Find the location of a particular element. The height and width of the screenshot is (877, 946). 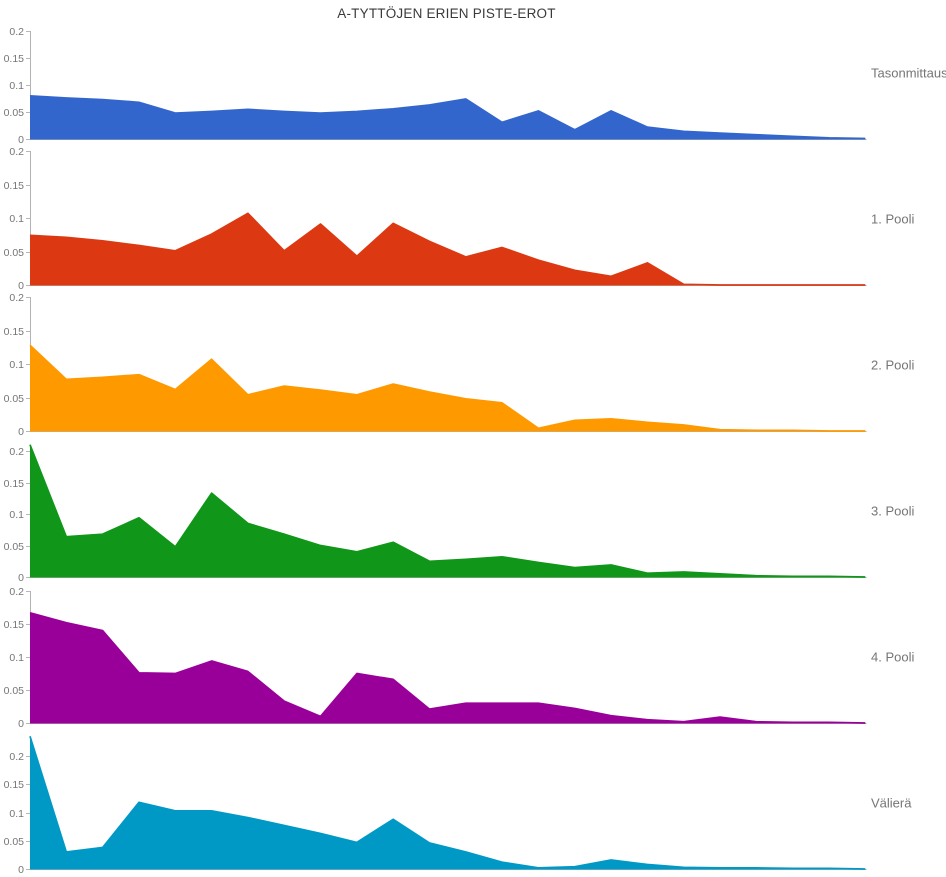

series-label: Välierä is located at coordinates (891, 803).